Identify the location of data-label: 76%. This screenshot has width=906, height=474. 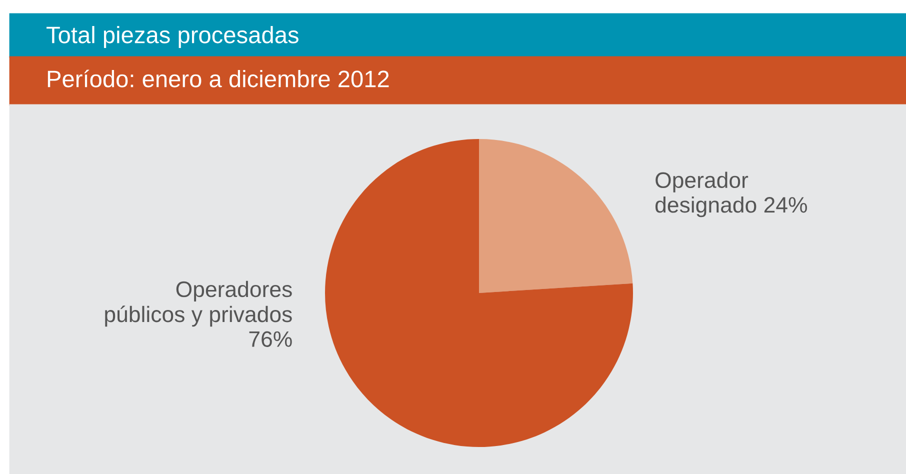
(270, 339).